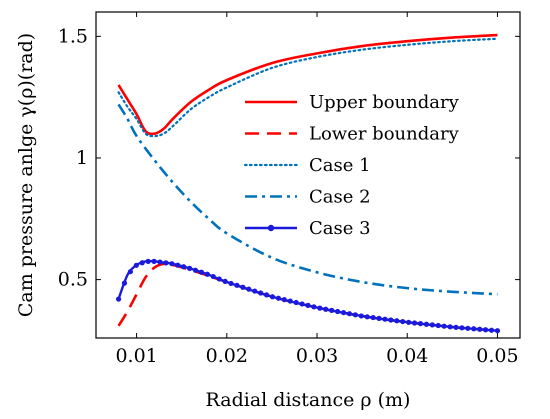  Describe the element at coordinates (384, 102) in the screenshot. I see `legend-label-upper-boundary: Upper boundary` at that location.